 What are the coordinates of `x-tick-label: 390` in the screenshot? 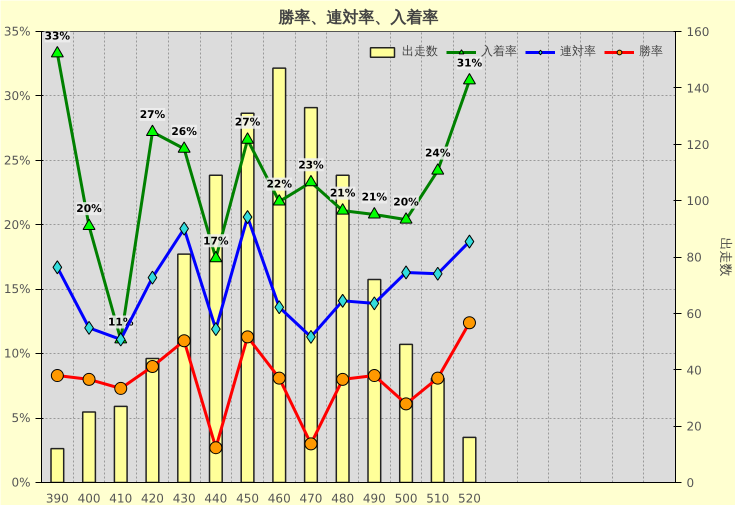 It's located at (57, 499).